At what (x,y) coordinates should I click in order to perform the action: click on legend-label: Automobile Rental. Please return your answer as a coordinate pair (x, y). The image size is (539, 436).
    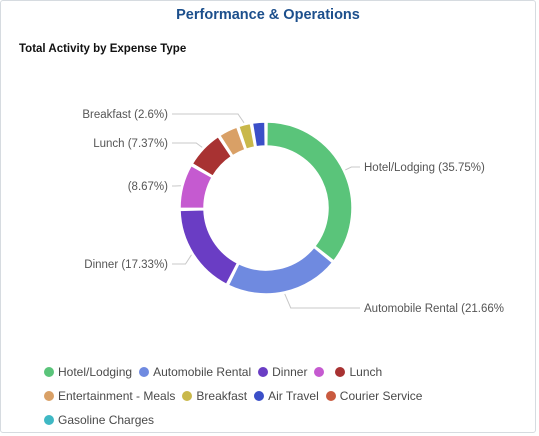
    Looking at the image, I should click on (202, 372).